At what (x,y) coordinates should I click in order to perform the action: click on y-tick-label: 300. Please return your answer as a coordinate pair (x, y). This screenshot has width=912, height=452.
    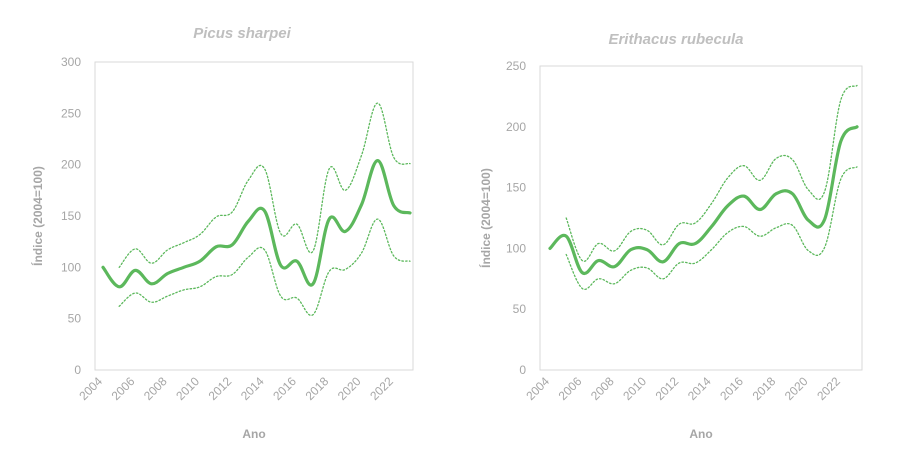
    Looking at the image, I should click on (71, 62).